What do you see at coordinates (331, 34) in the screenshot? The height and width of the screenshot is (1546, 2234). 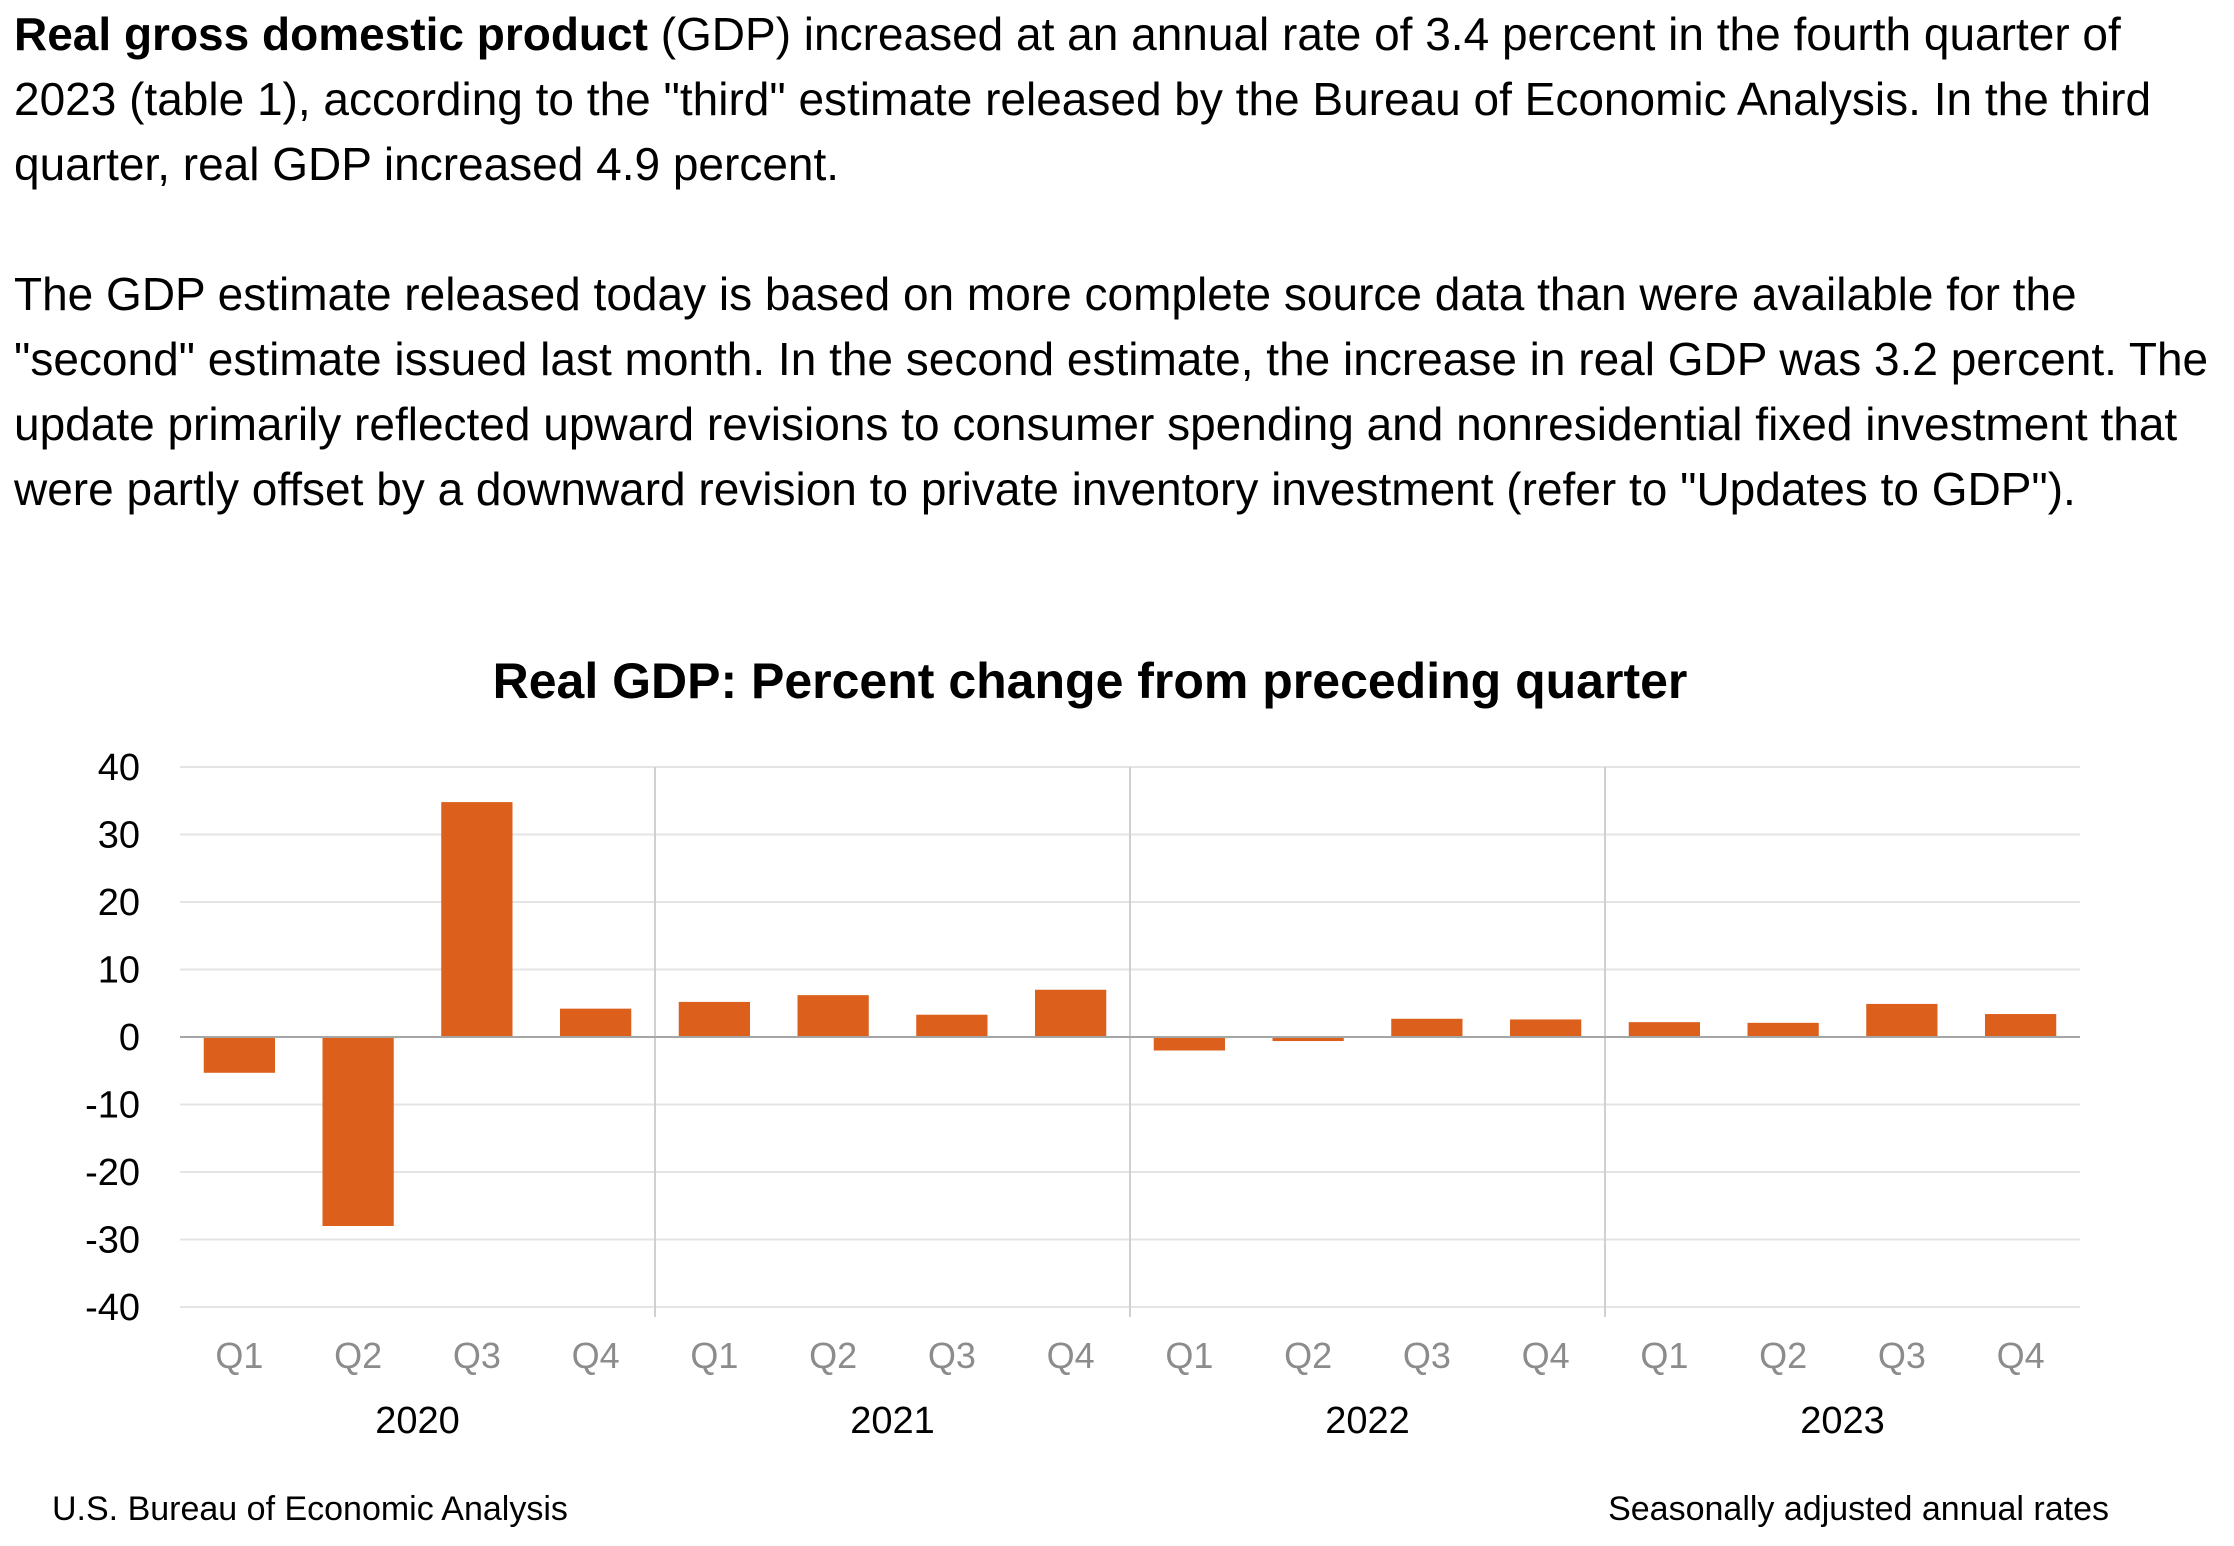 I see `intro-lead-bold: Real gross domestic product` at bounding box center [331, 34].